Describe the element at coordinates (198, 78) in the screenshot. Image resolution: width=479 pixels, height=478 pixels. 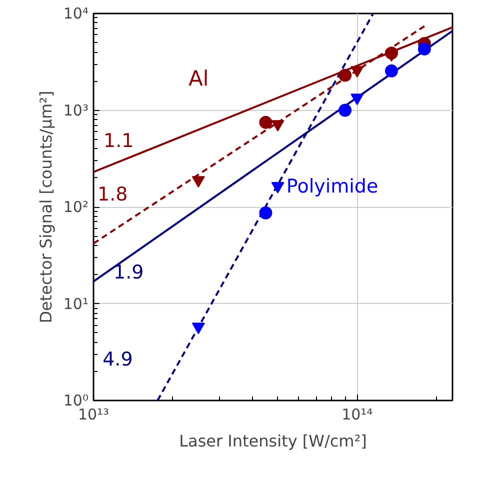
I see `annotation: Al` at that location.